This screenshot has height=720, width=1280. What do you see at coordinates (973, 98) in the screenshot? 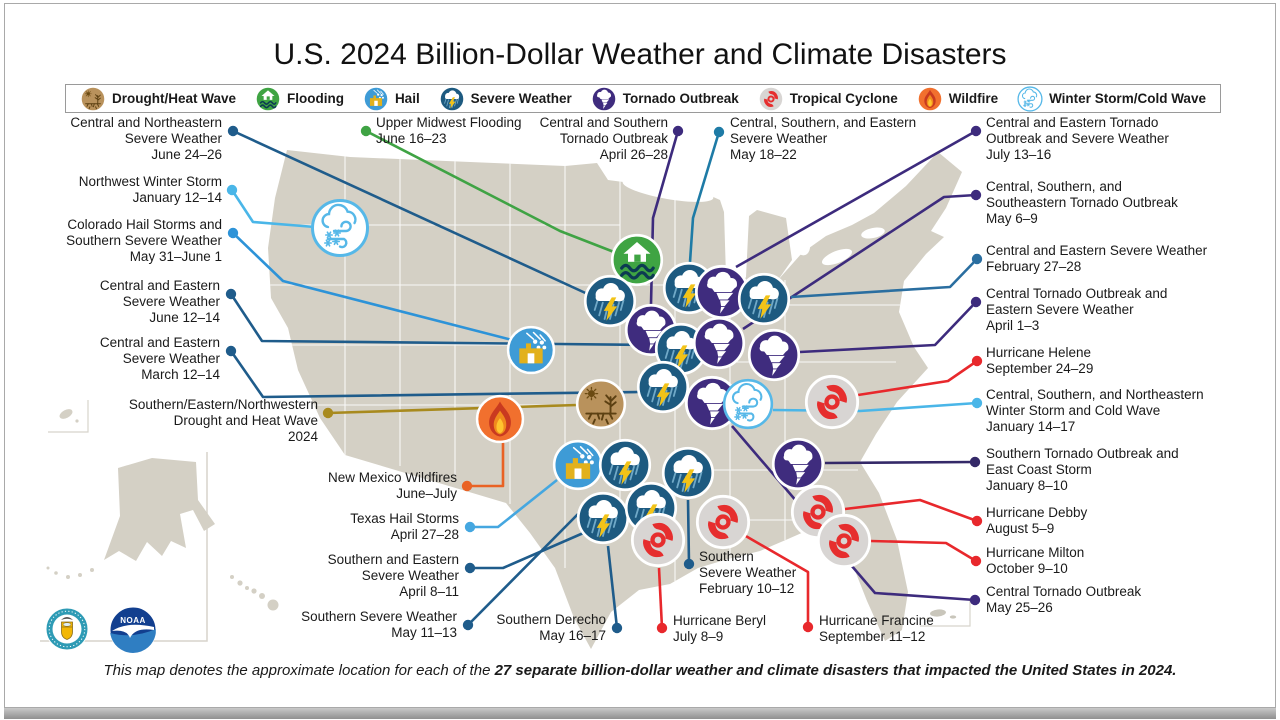
I see `legend-item-label: Wildfire` at bounding box center [973, 98].